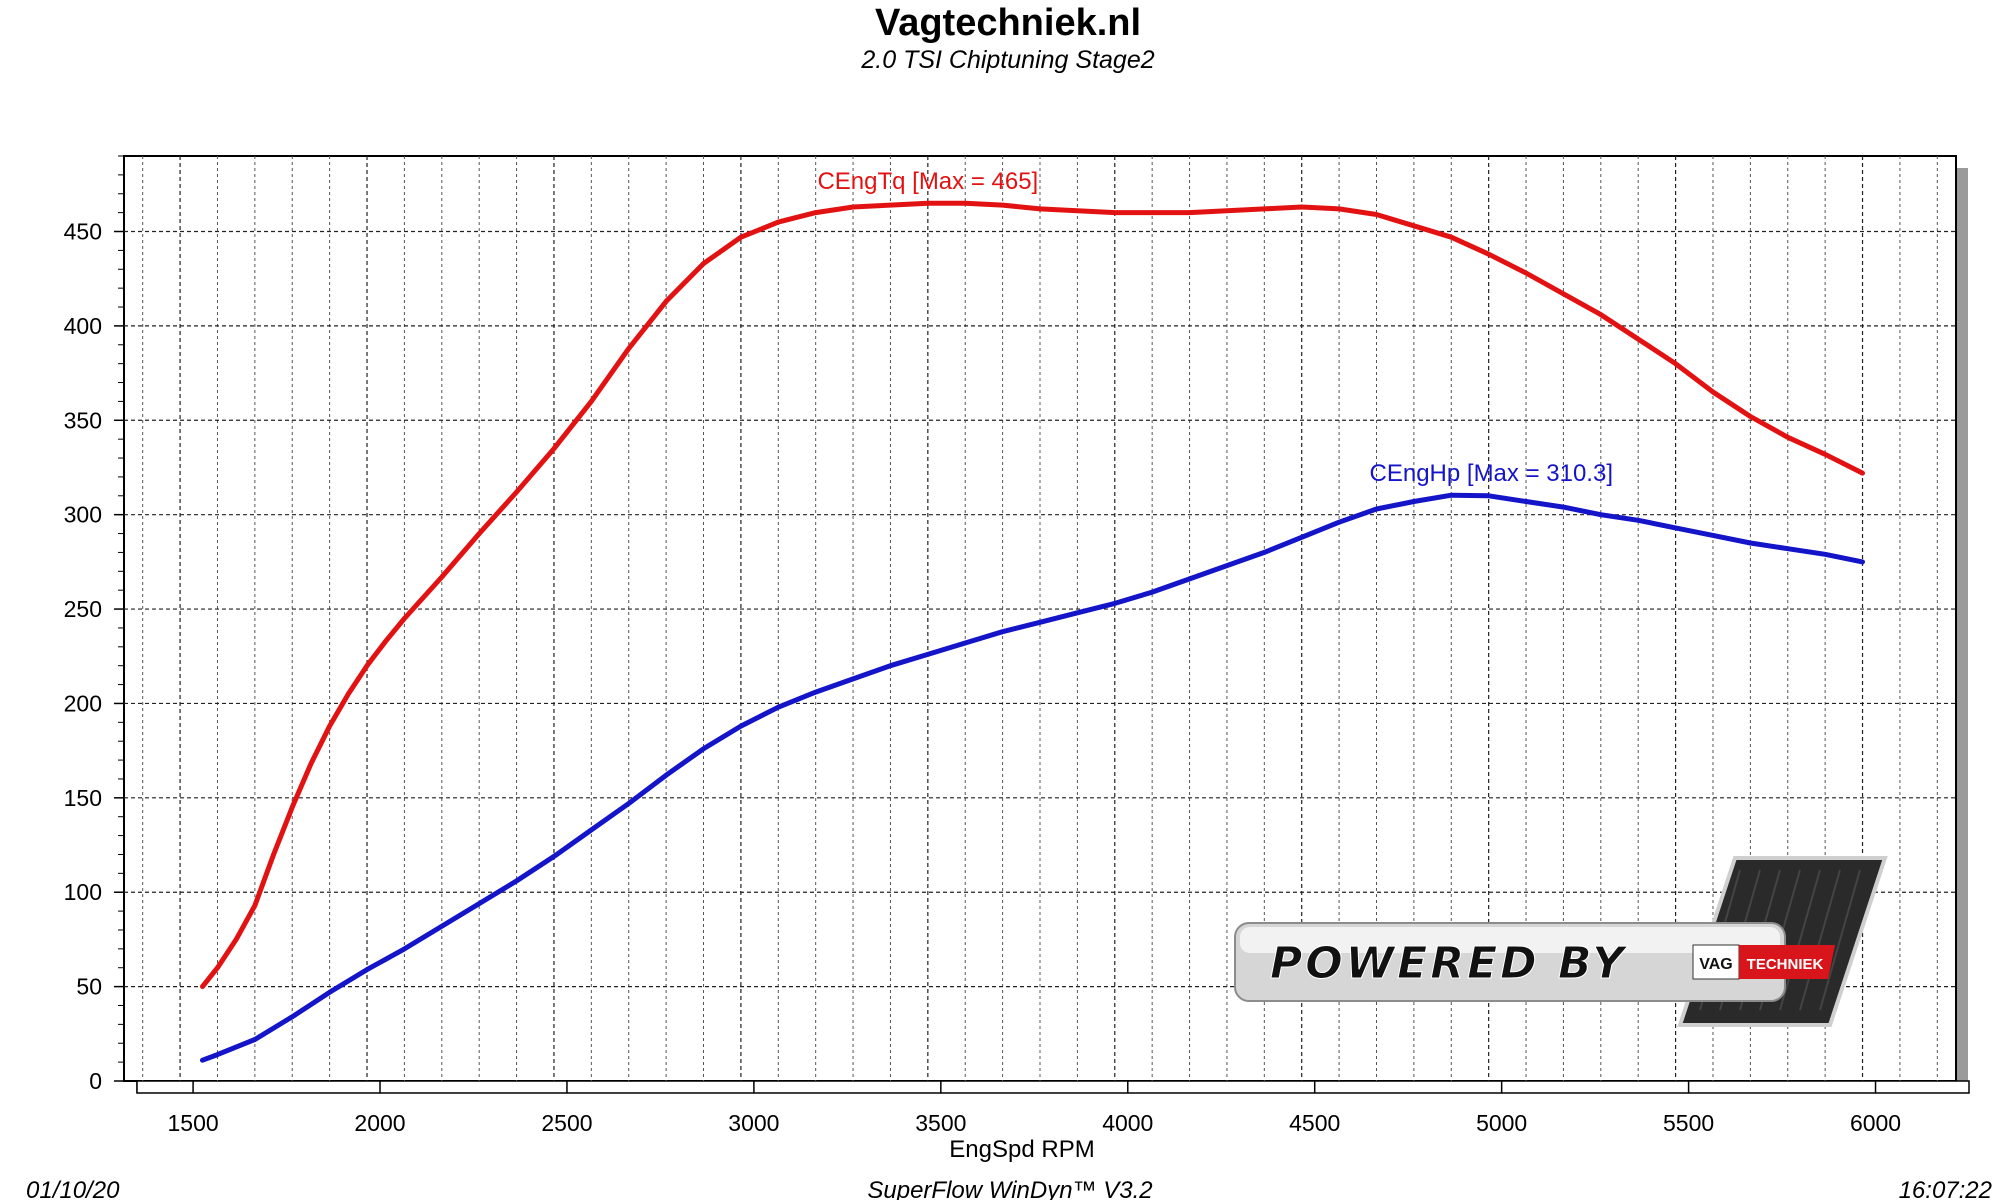 This screenshot has width=2000, height=1200. Describe the element at coordinates (1007, 60) in the screenshot. I see `chart-subtitle: 2.0 TSI Chiptuning Stage2` at that location.